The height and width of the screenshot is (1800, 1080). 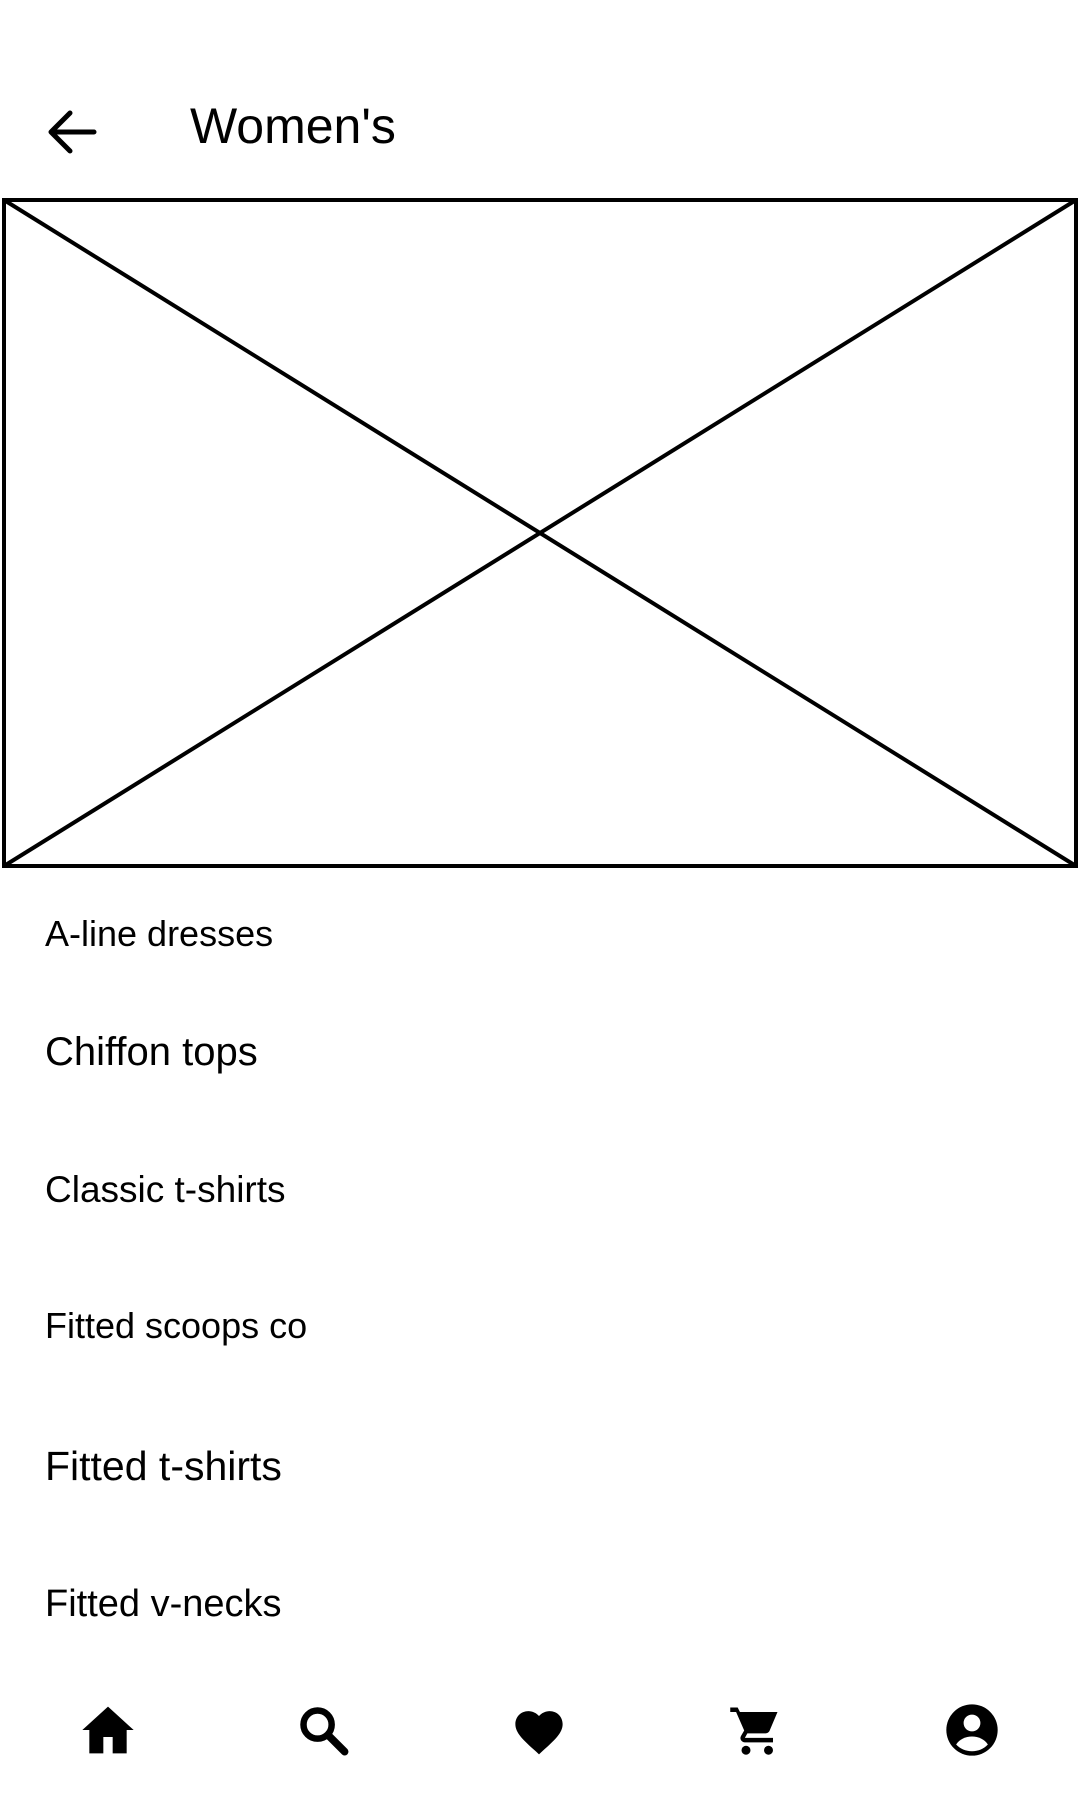 What do you see at coordinates (539, 1733) in the screenshot?
I see `heart-icon` at bounding box center [539, 1733].